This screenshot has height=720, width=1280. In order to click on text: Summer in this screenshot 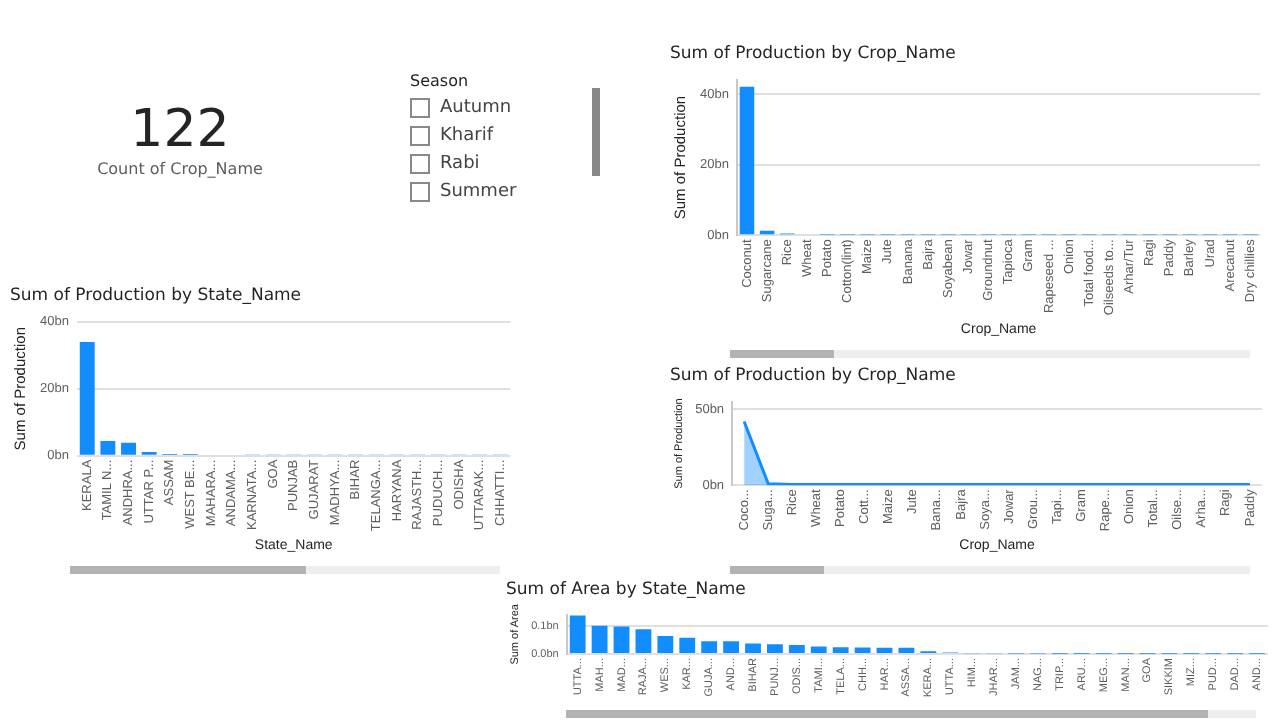, I will do `click(478, 192)`.